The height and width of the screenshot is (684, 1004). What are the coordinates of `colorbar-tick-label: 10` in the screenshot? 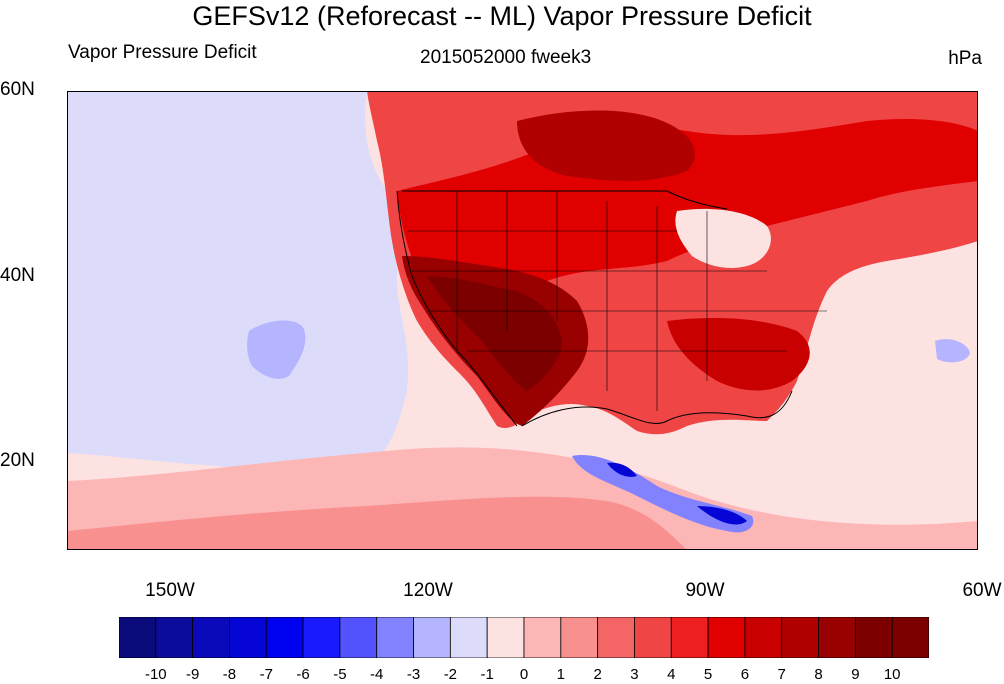 It's located at (892, 674).